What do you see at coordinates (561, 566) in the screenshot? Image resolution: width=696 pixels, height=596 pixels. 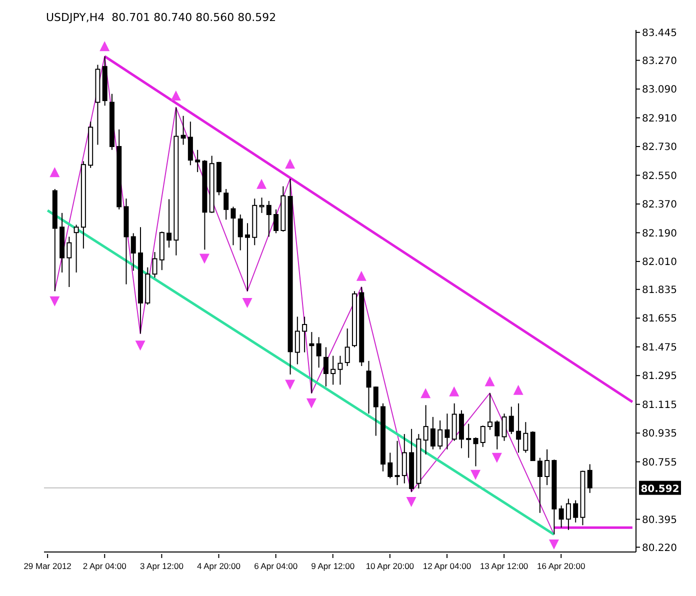 I see `x-tick-label: 16 Apr 20:00` at bounding box center [561, 566].